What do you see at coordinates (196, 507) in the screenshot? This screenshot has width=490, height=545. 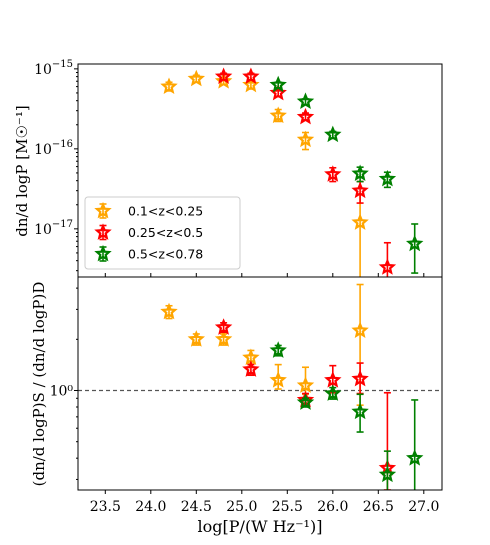 I see `x-tick-label: 24.5` at bounding box center [196, 507].